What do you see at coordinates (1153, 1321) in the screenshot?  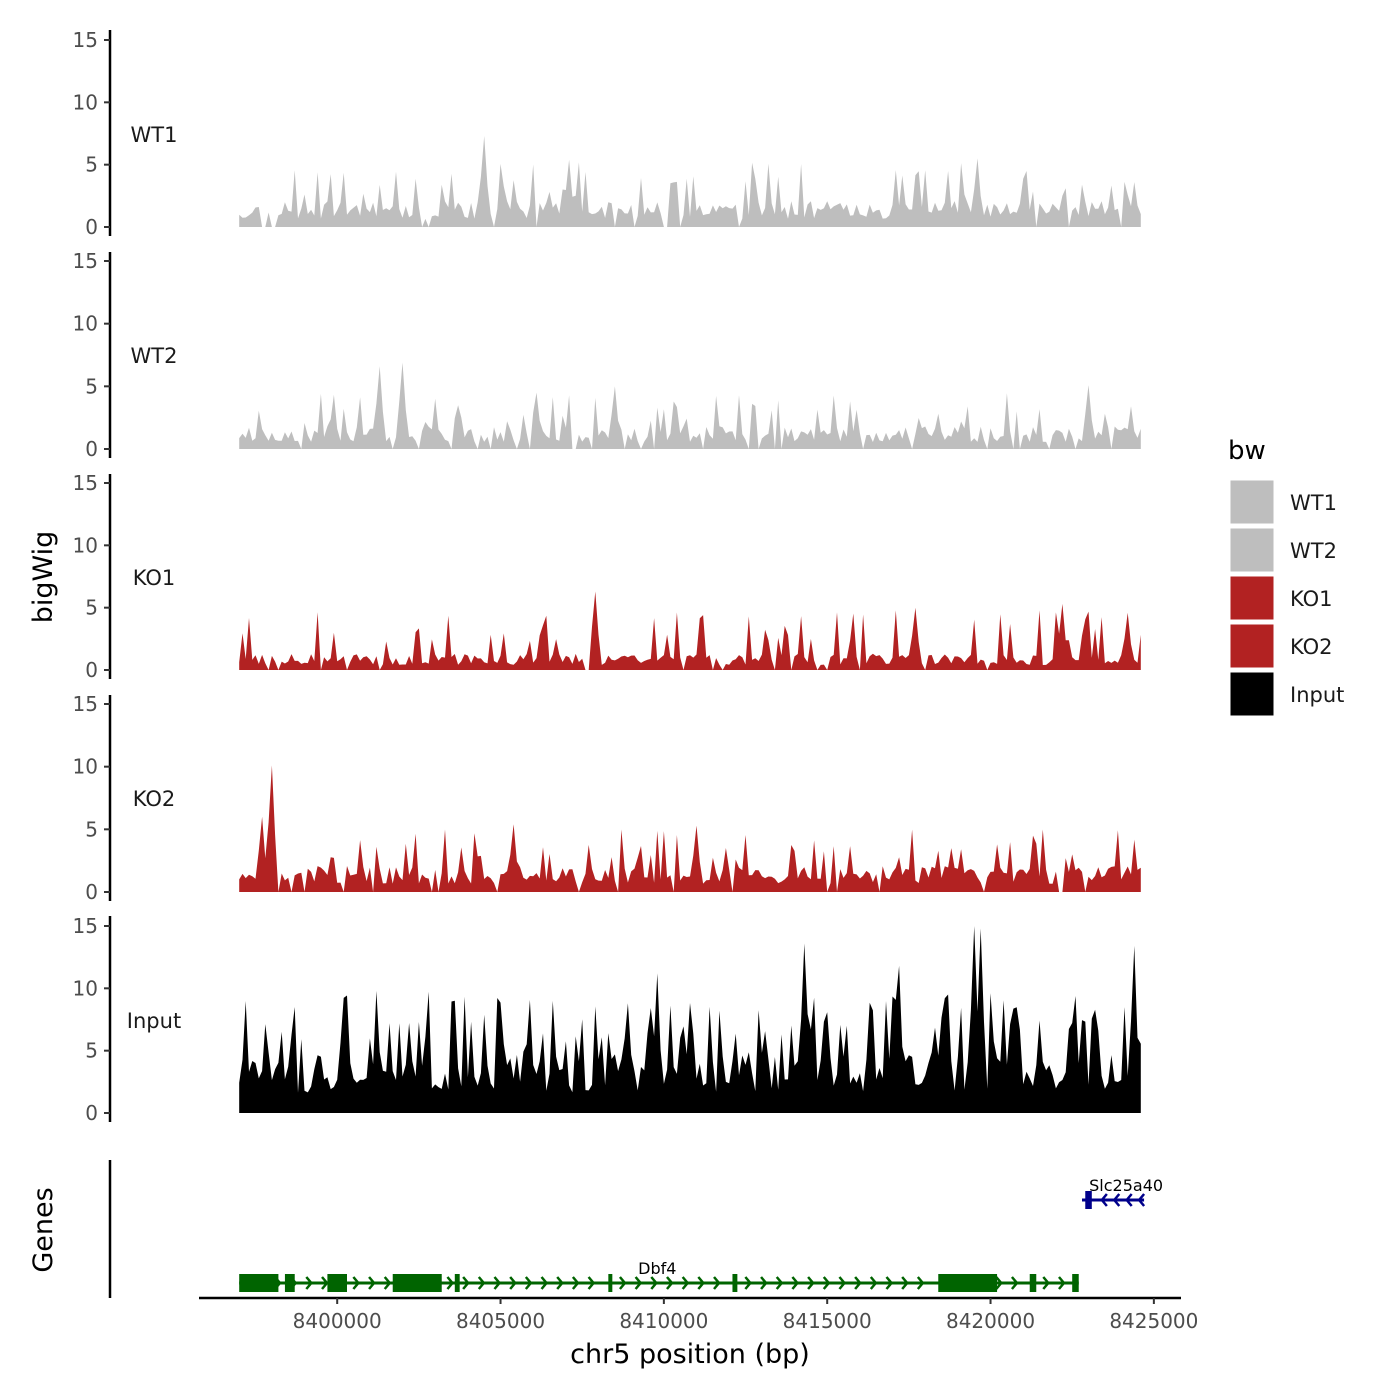 I see `x-tick-label: 8425000` at bounding box center [1153, 1321].